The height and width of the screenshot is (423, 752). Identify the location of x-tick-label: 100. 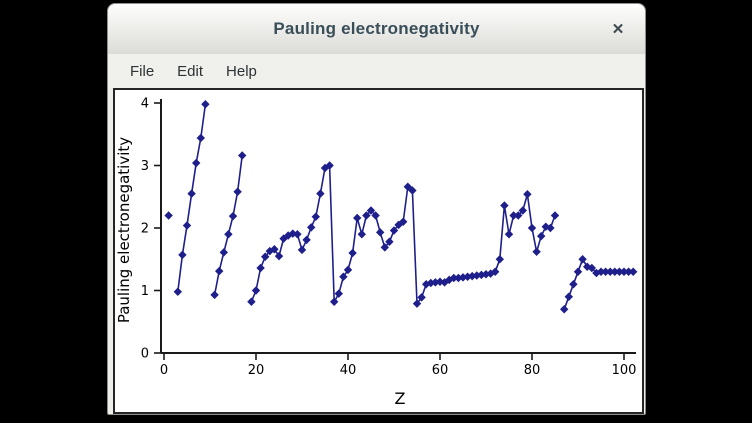
(624, 370).